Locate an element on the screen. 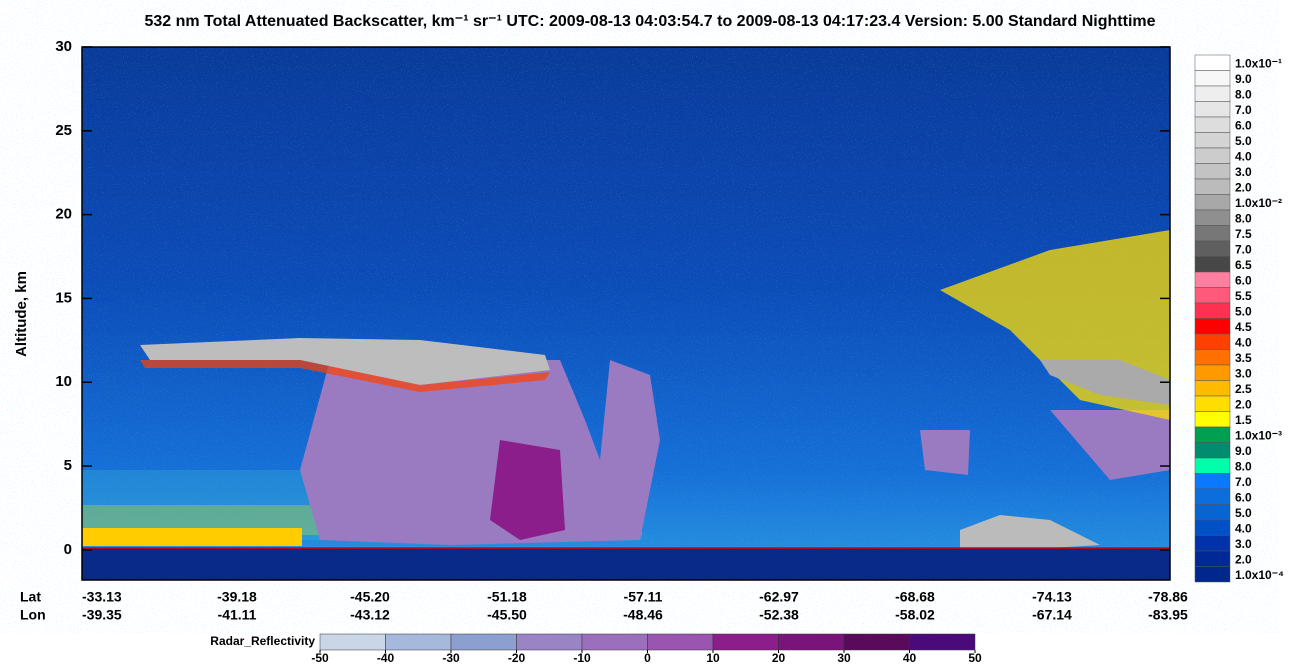 This screenshot has width=1300, height=672. x-tick-label: -83.95 is located at coordinates (1168, 615).